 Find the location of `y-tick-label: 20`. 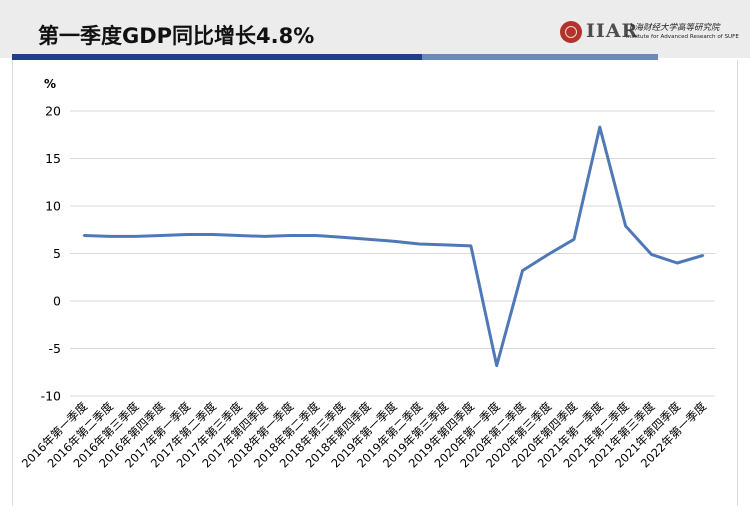

y-tick-label: 20 is located at coordinates (53, 111).